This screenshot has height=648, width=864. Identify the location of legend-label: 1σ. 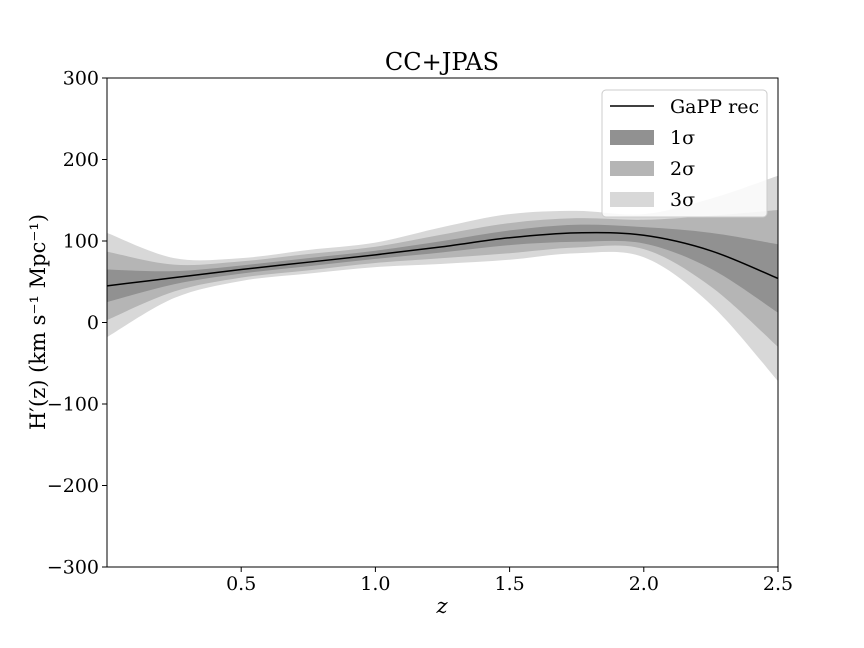
(682, 138).